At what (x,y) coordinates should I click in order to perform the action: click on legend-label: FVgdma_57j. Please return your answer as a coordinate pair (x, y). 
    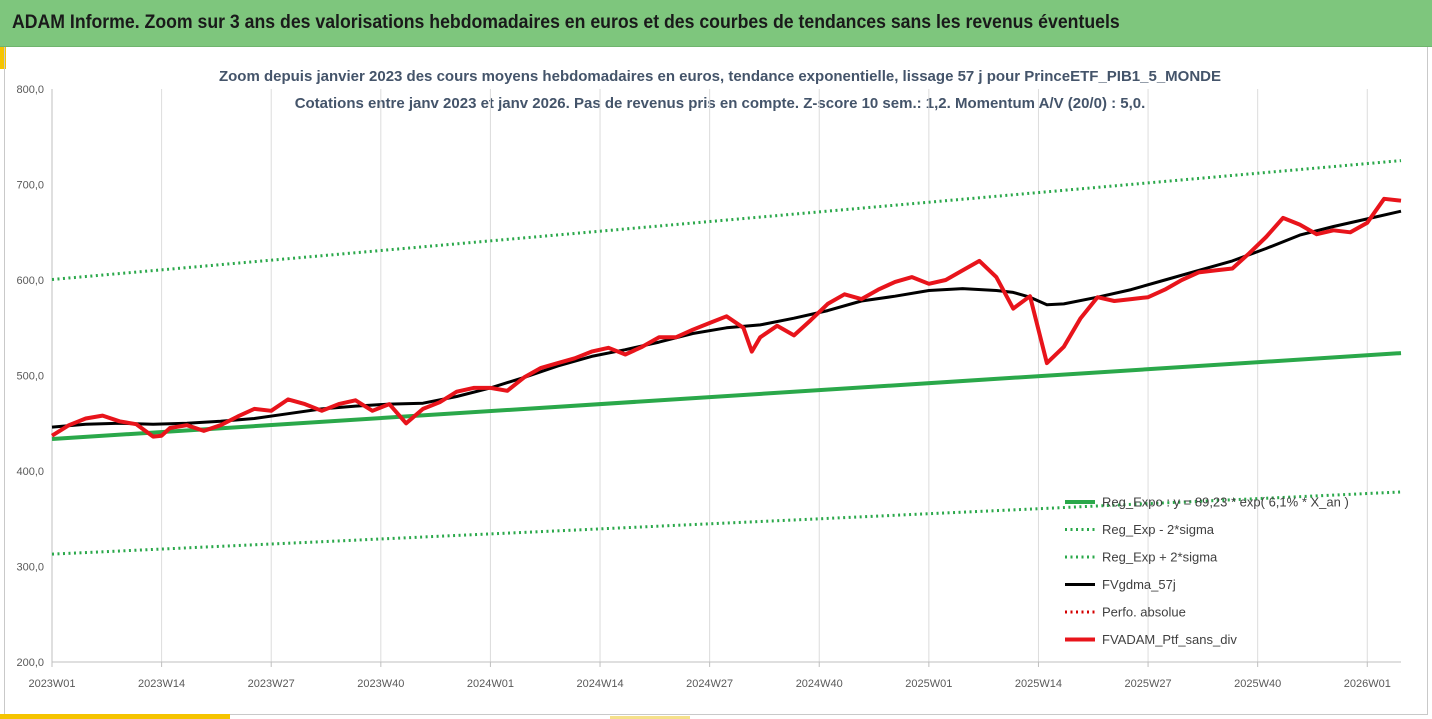
    Looking at the image, I should click on (1139, 584).